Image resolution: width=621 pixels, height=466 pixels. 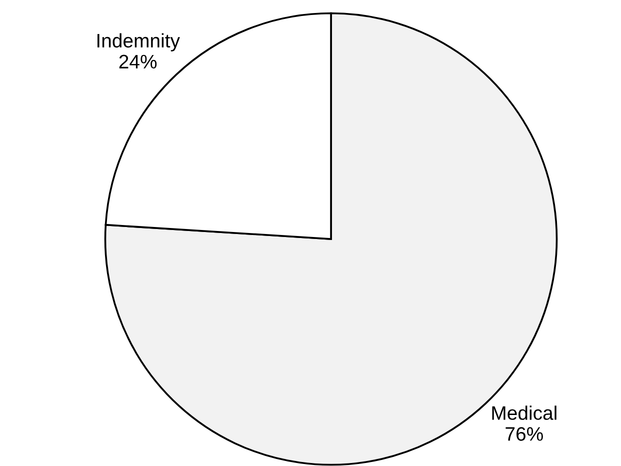 What do you see at coordinates (524, 413) in the screenshot?
I see `slice-label: Medical` at bounding box center [524, 413].